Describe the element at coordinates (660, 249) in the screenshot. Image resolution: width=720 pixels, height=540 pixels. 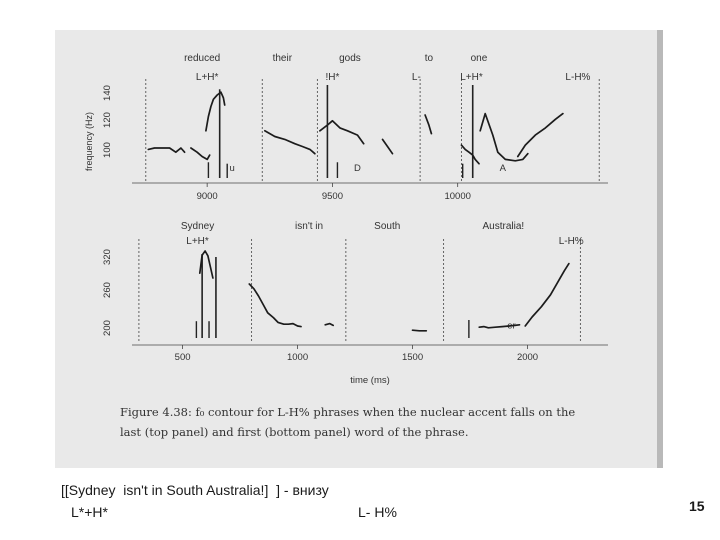
I see `scan-page-edge` at that location.